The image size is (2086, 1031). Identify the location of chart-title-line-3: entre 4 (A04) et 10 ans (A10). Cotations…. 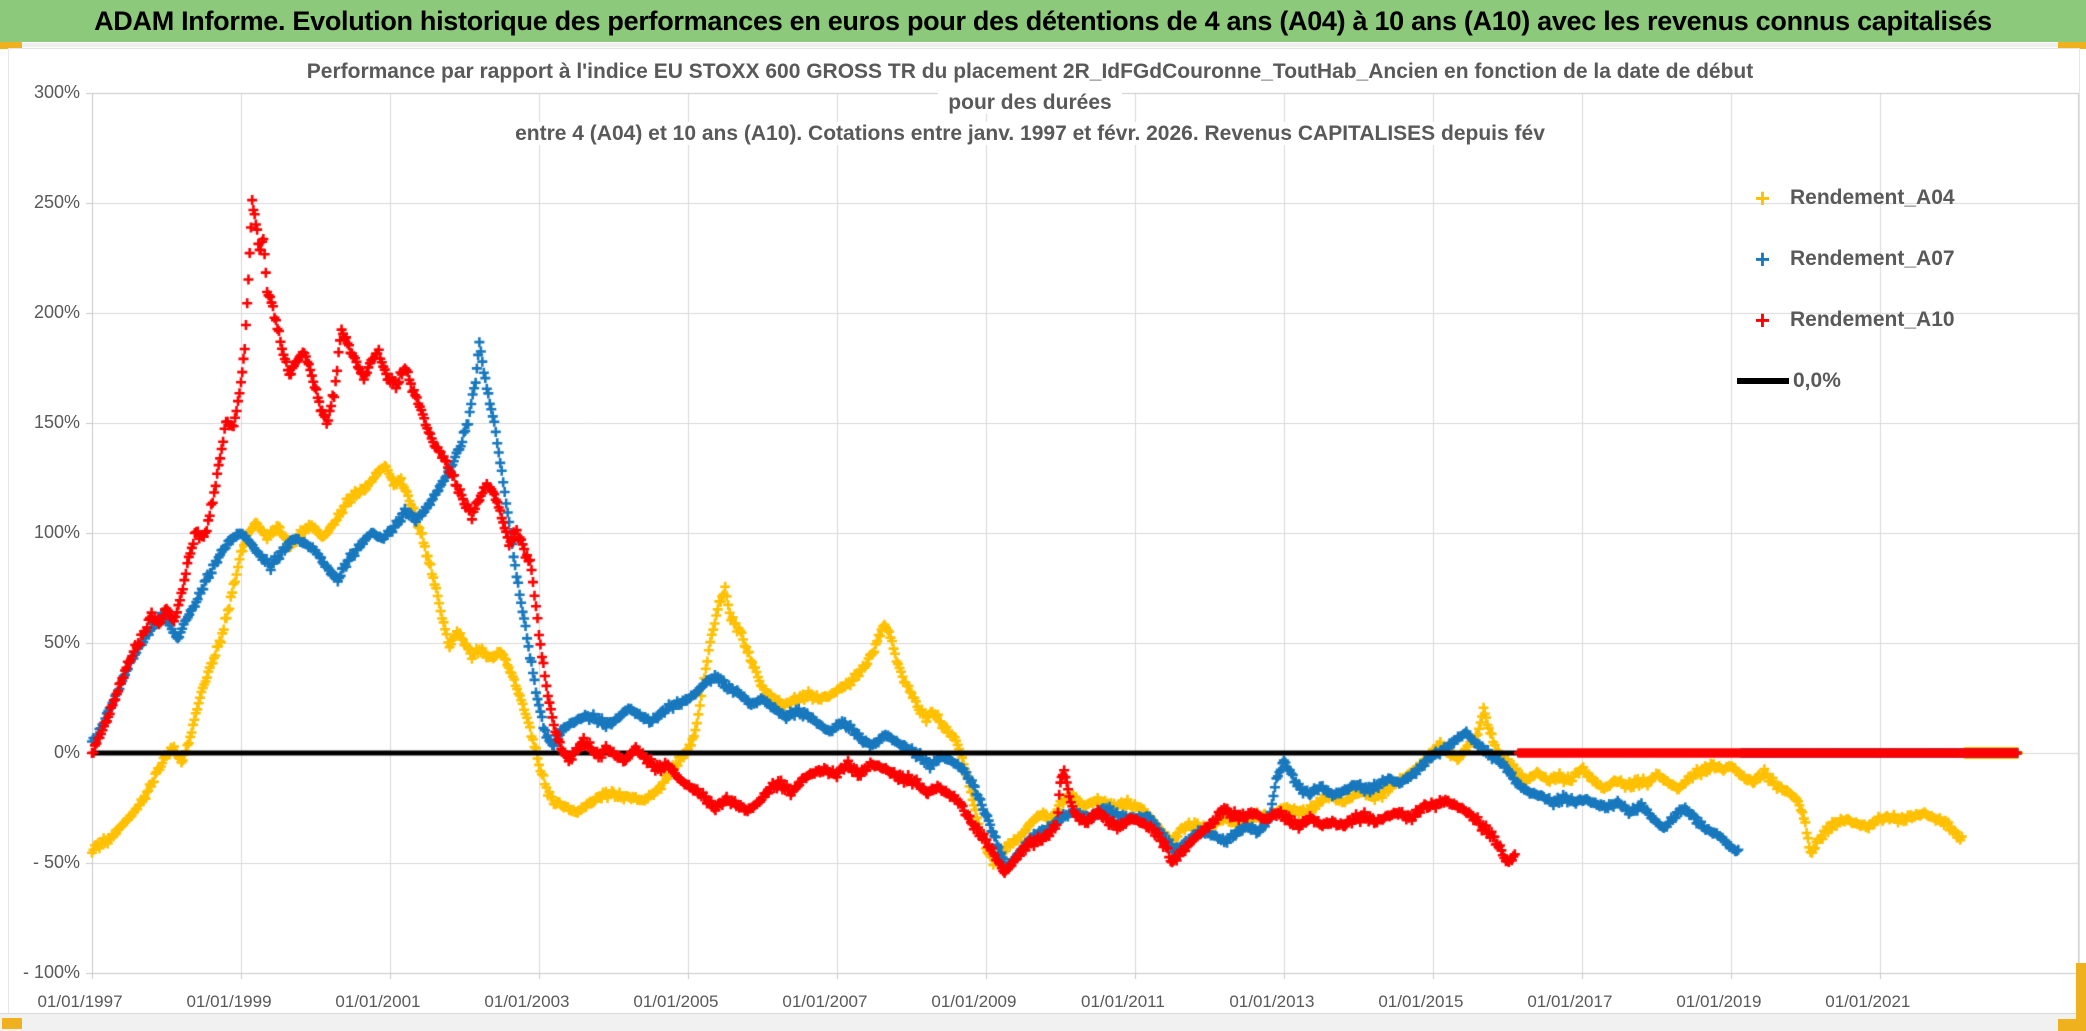
(1030, 133).